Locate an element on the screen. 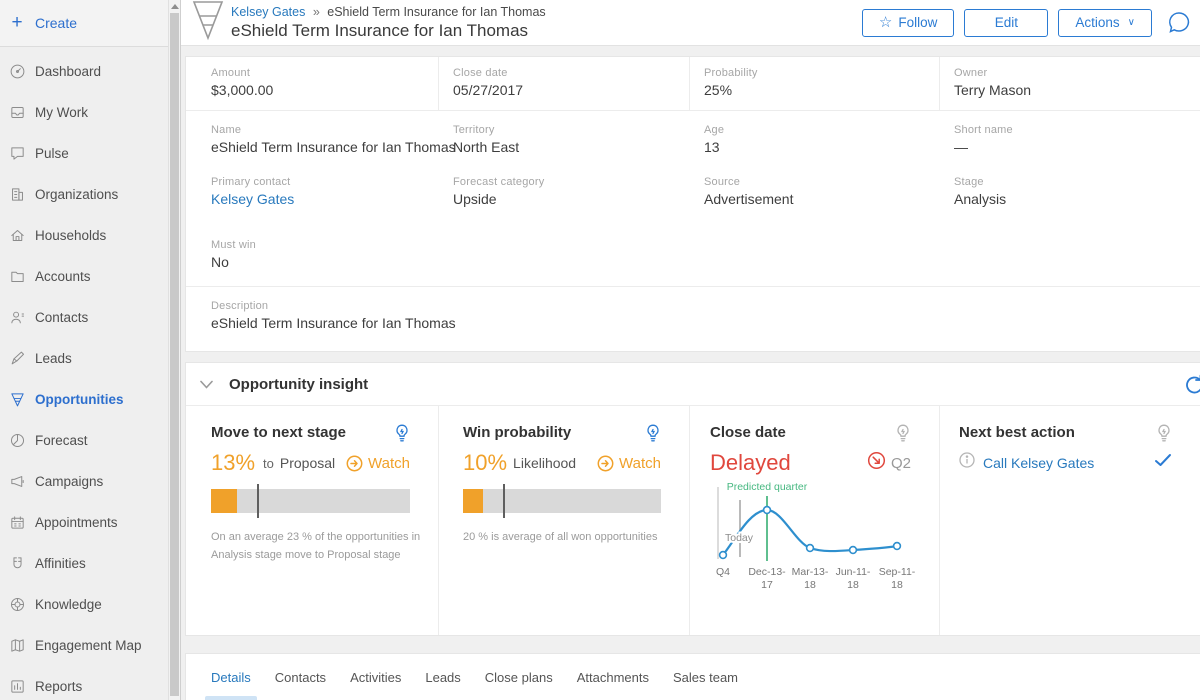  field-age: Age 13 is located at coordinates (815, 137).